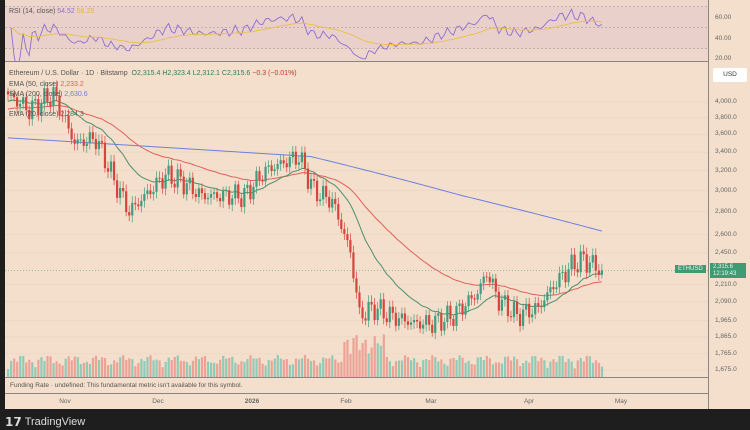 The image size is (750, 430). Describe the element at coordinates (45, 422) in the screenshot. I see `tradingview-logo: 𝟭𝟳 TradingView` at that location.